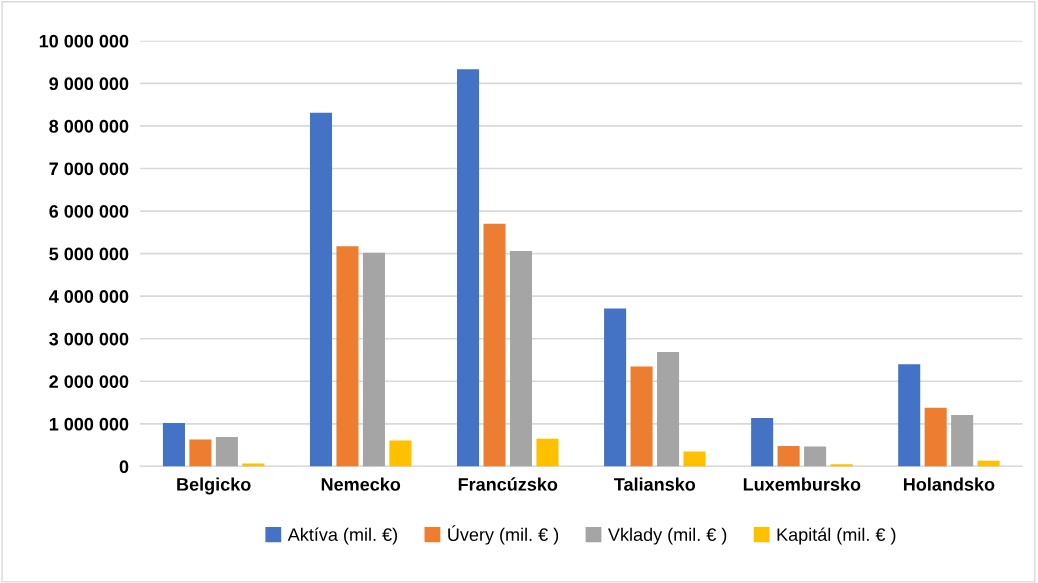  Describe the element at coordinates (89, 254) in the screenshot. I see `y-tick-label: 5 000 000` at that location.